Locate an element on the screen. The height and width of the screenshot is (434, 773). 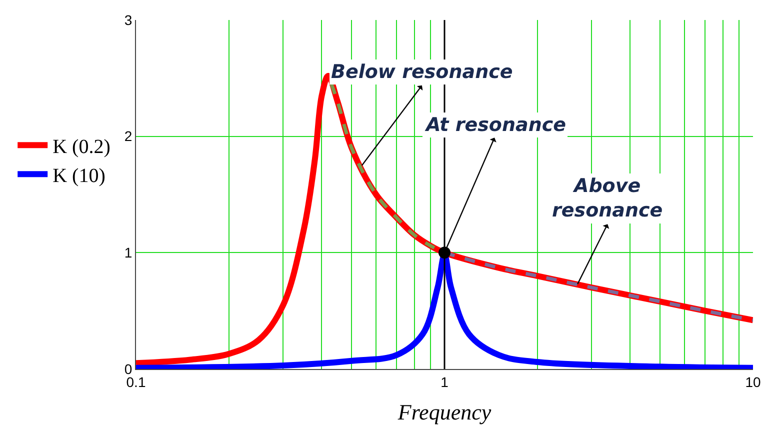
legend-label: K (10) is located at coordinates (79, 175).